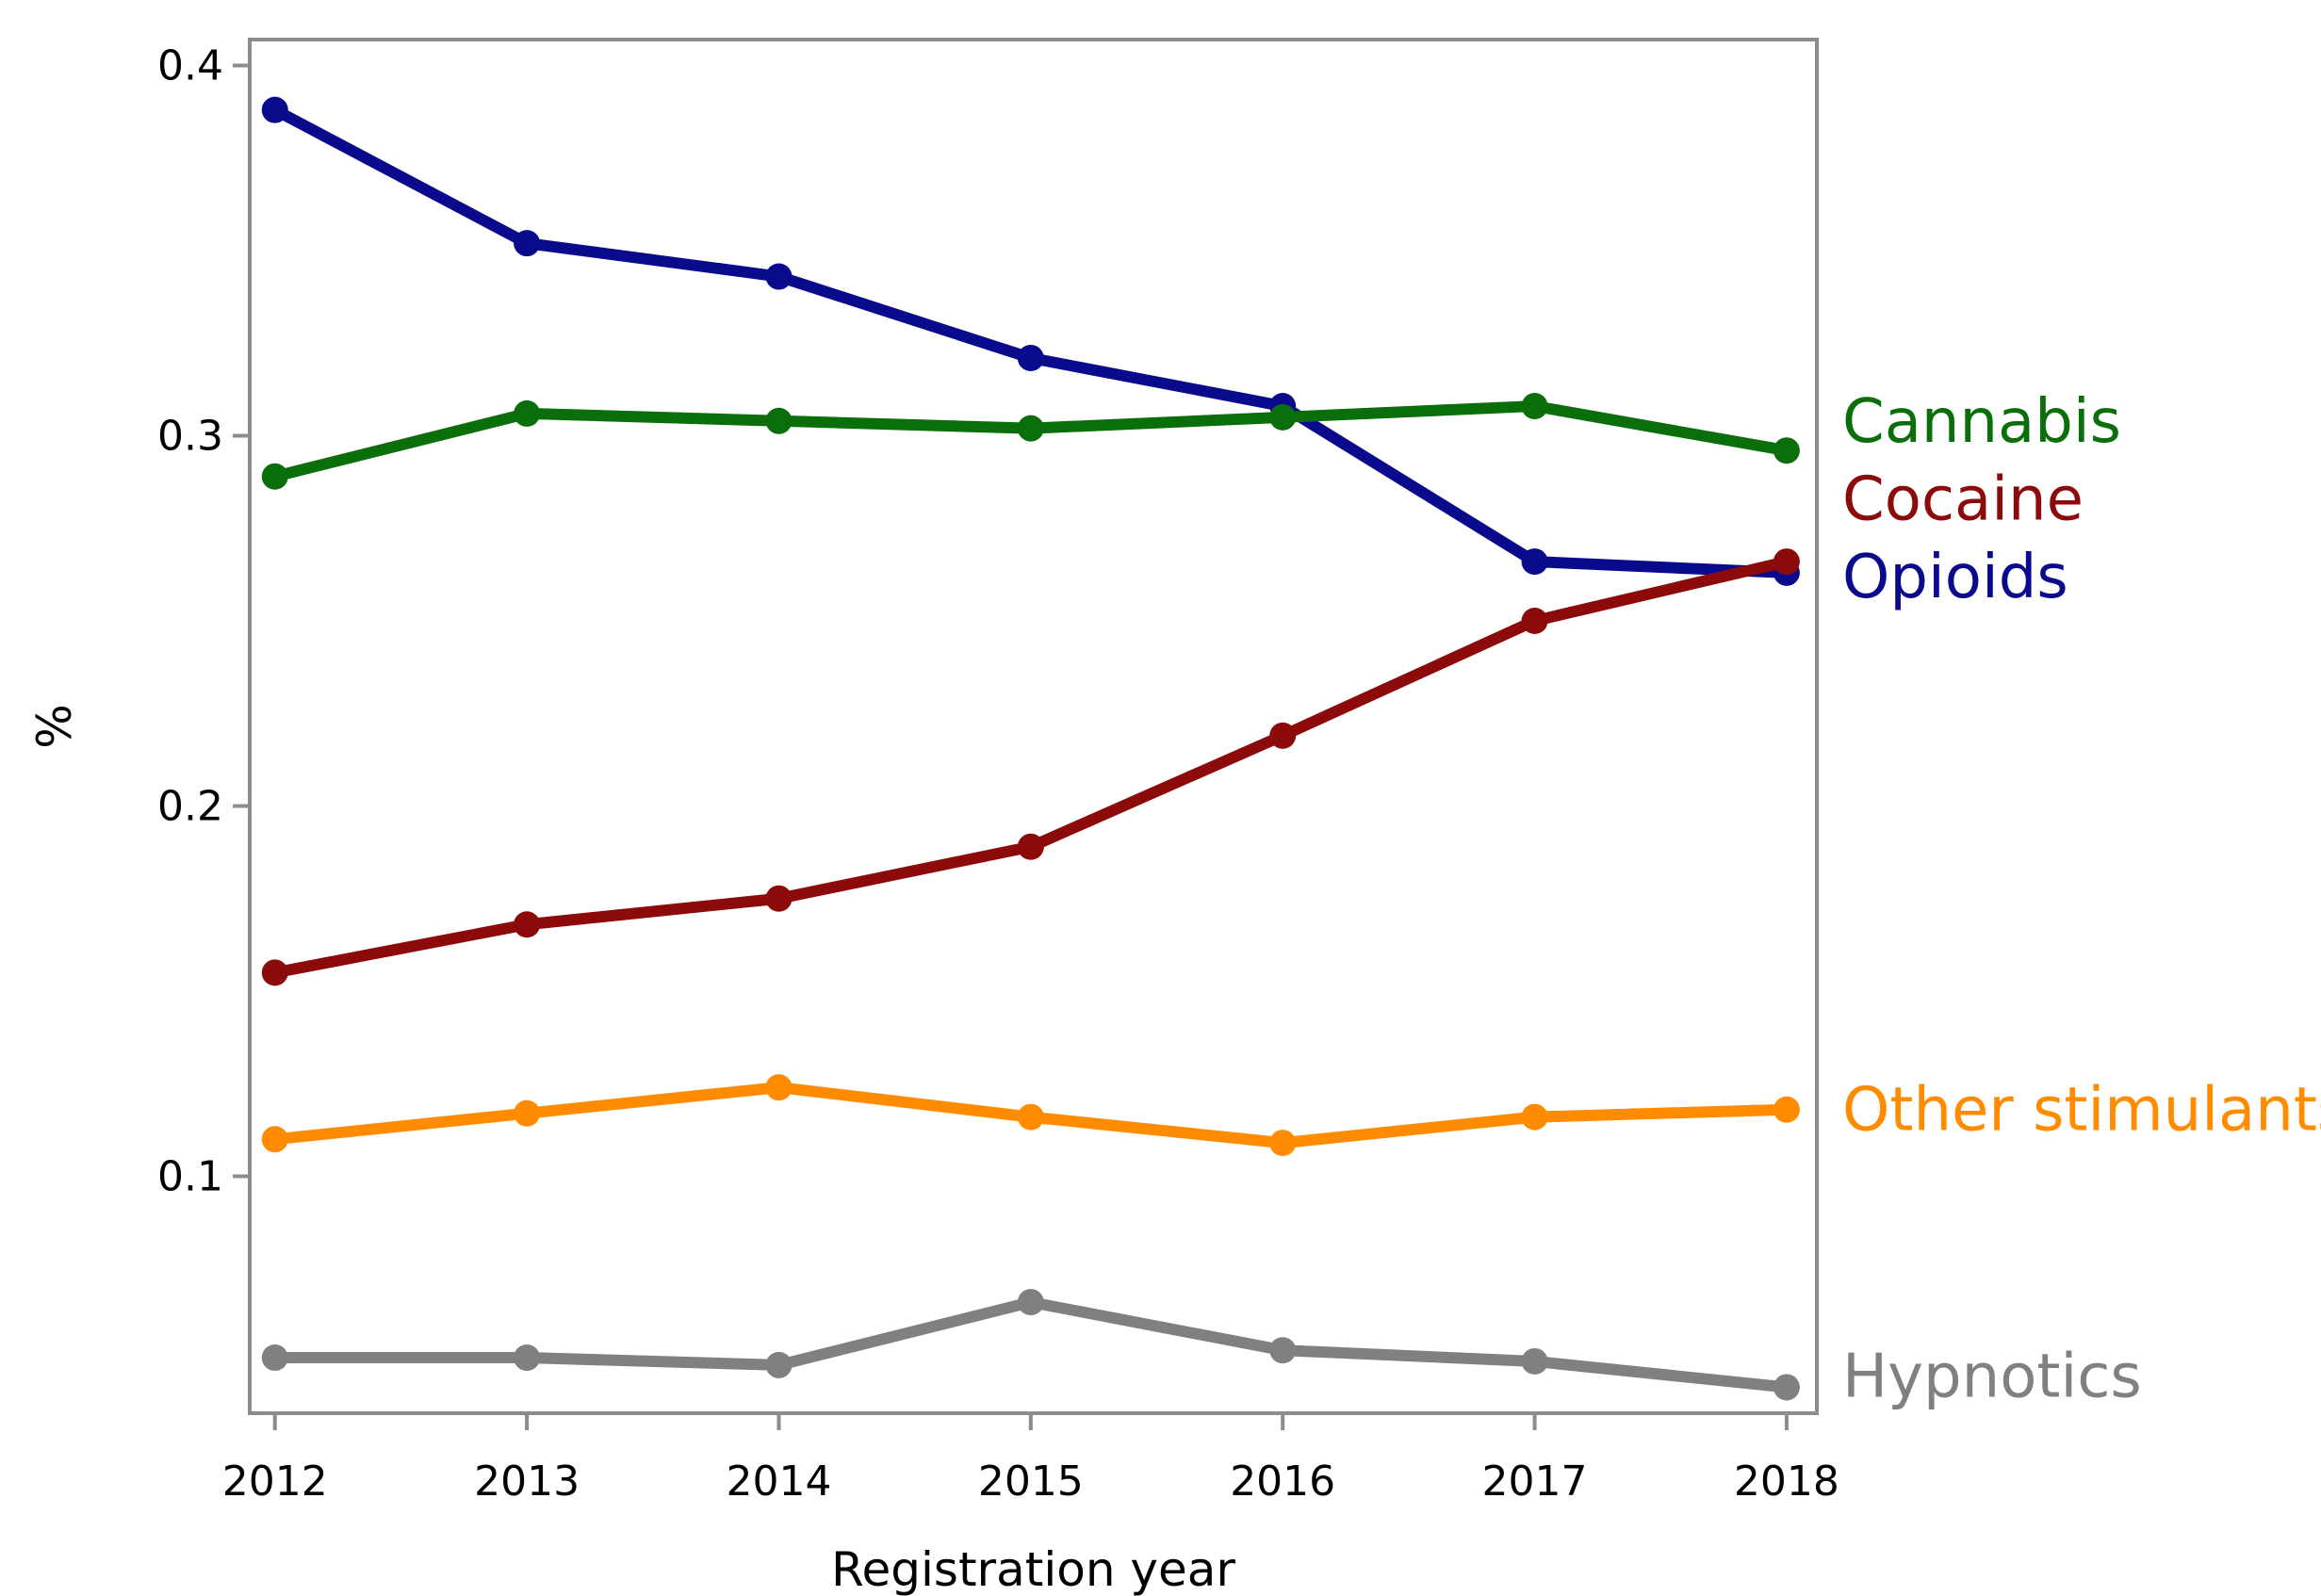 Image resolution: width=2321 pixels, height=1596 pixels. Describe the element at coordinates (1030, 1345) in the screenshot. I see `series-hypnotics` at that location.